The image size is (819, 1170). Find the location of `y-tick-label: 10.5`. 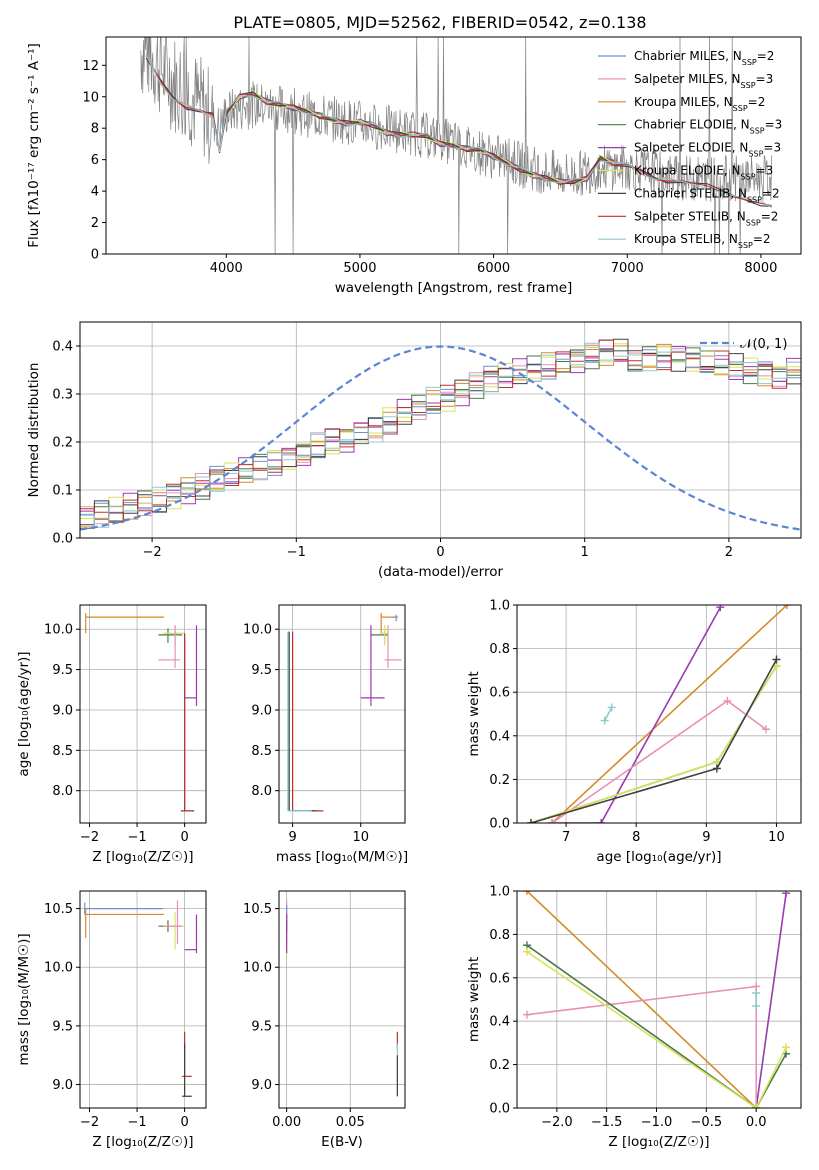

y-tick-label: 10.5 is located at coordinates (58, 909).